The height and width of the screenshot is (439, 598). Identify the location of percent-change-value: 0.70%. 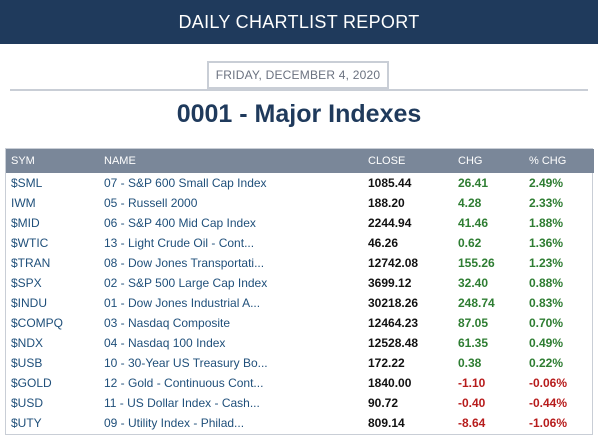
(546, 323).